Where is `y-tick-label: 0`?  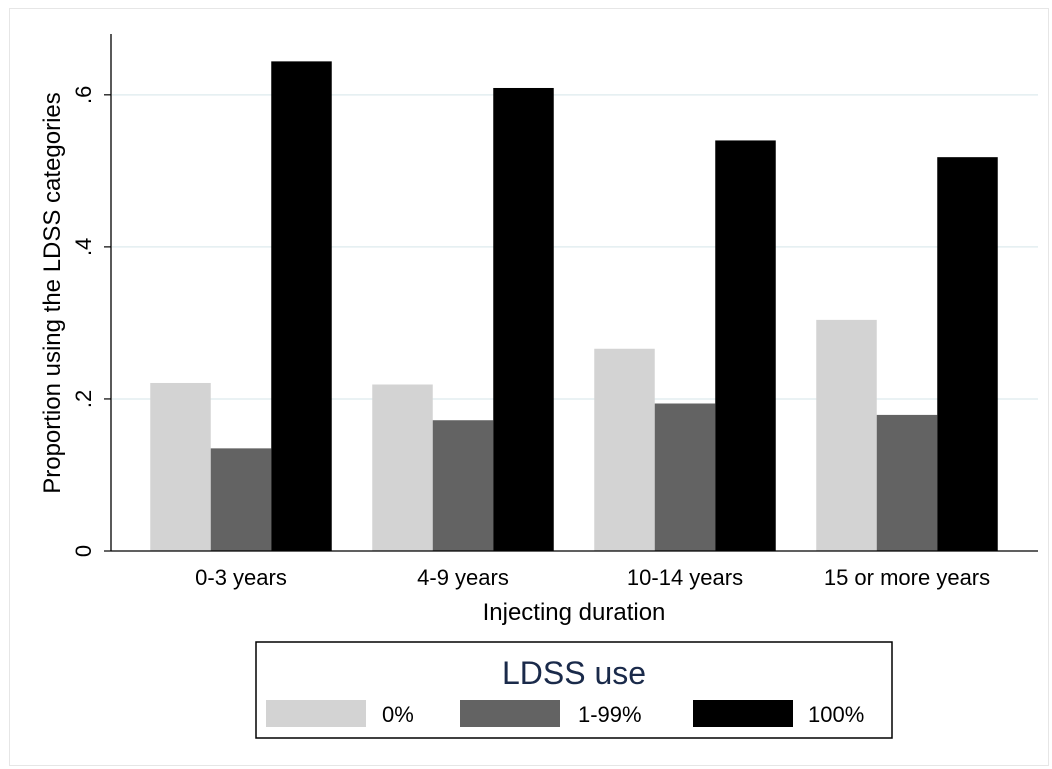 y-tick-label: 0 is located at coordinates (83, 551).